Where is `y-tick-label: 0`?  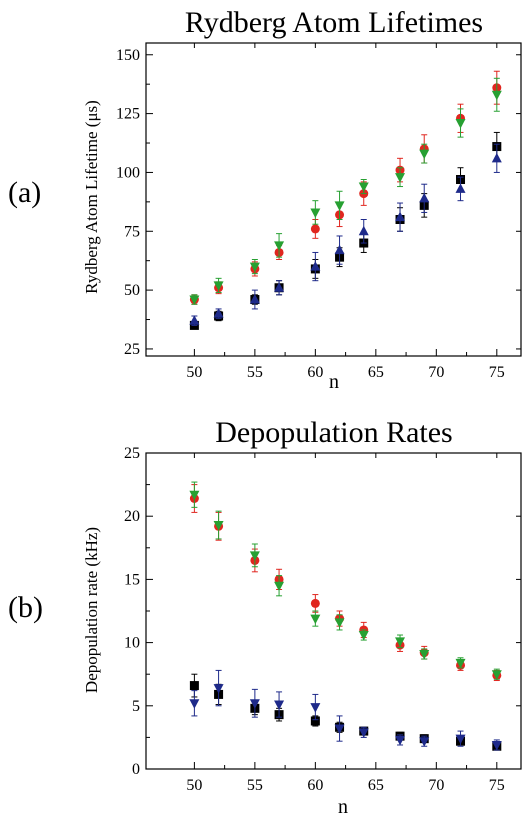 y-tick-label: 0 is located at coordinates (136, 769).